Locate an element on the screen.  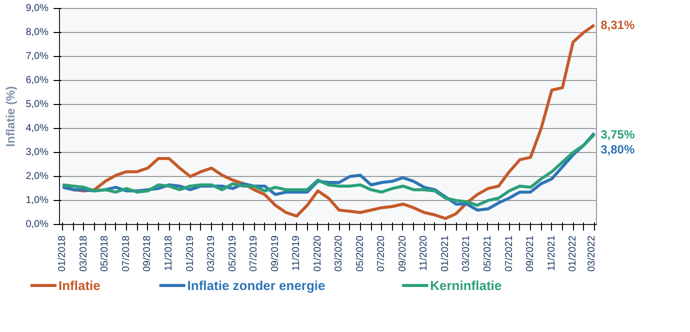
x-tick-label: 07/2019 is located at coordinates (254, 253).